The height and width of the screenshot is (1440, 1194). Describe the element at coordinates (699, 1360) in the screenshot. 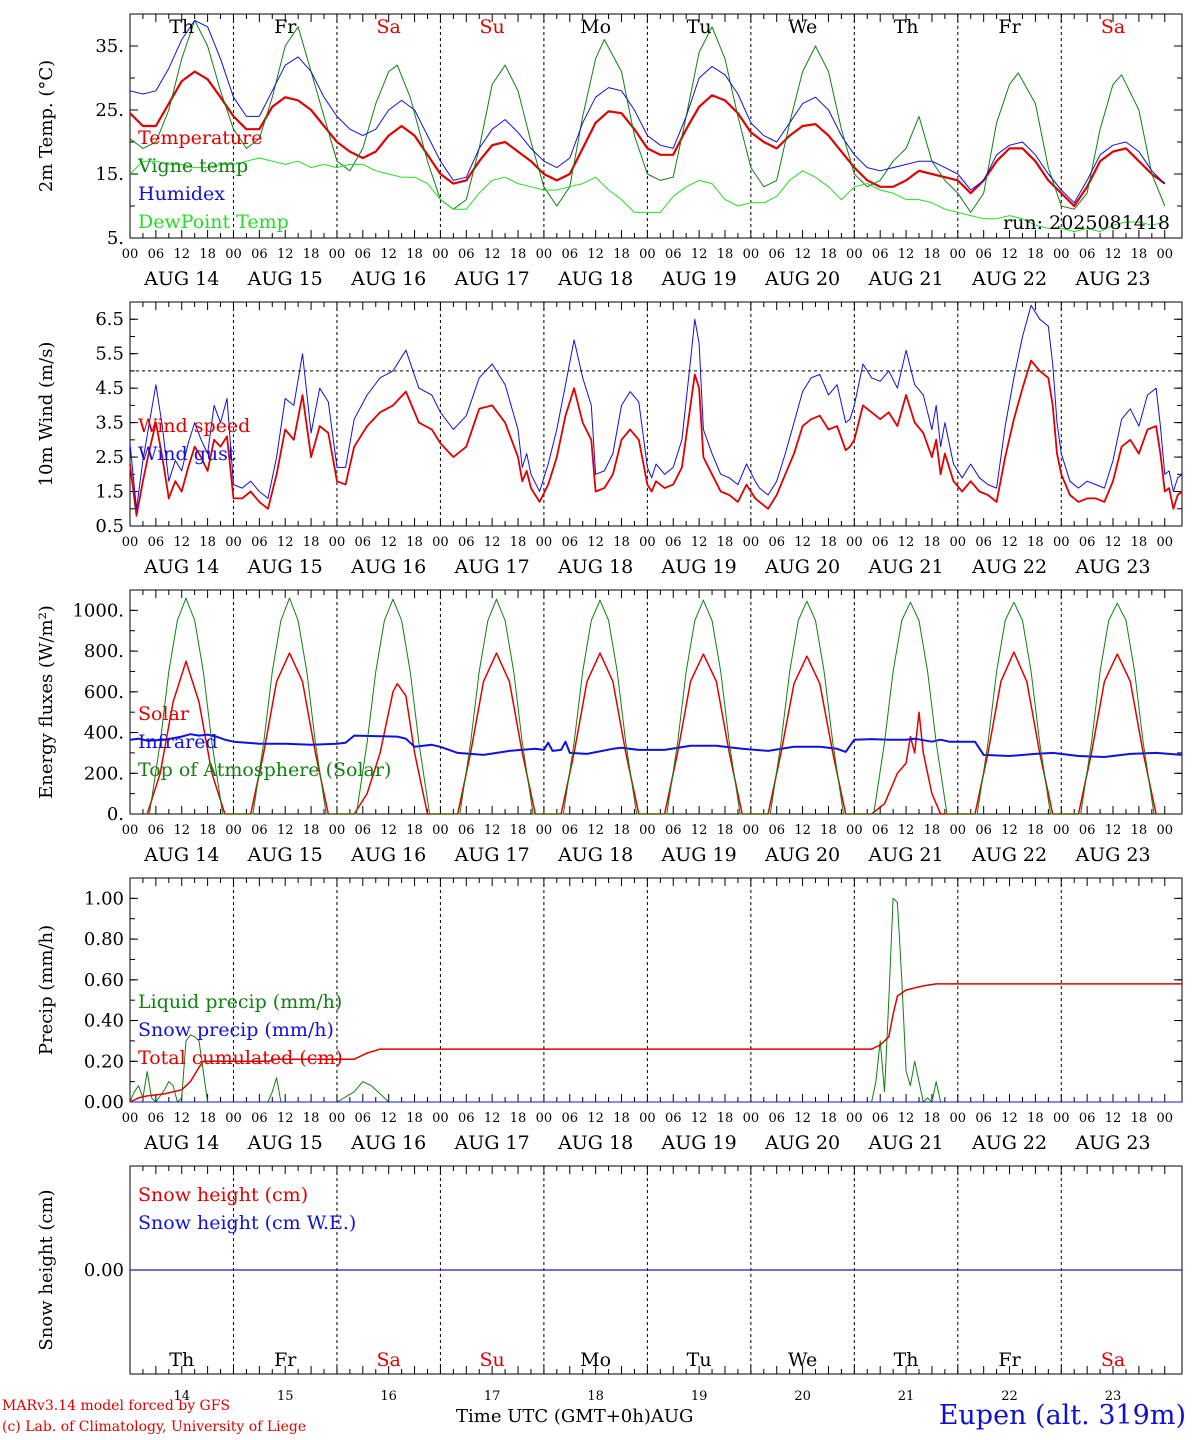

I see `day-name-bottom: Tu` at that location.